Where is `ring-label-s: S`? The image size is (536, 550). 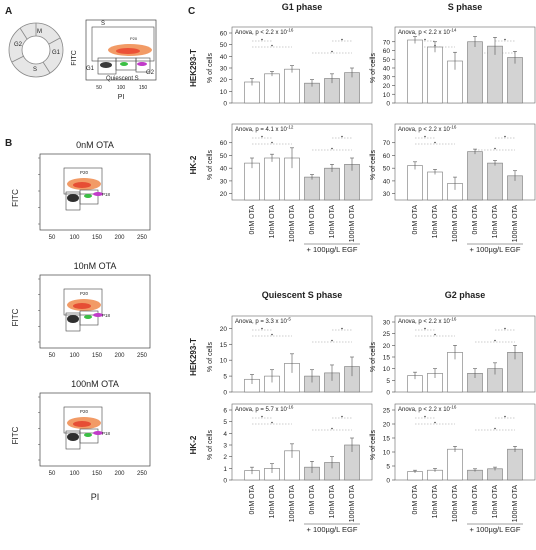 ring-label-s: S is located at coordinates (35, 70).